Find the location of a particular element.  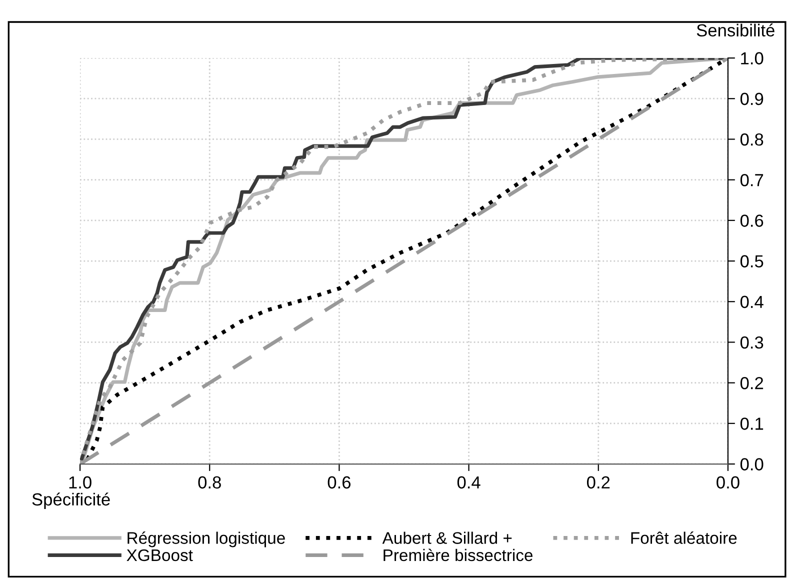

y-tick-label: 0.0 is located at coordinates (752, 464).